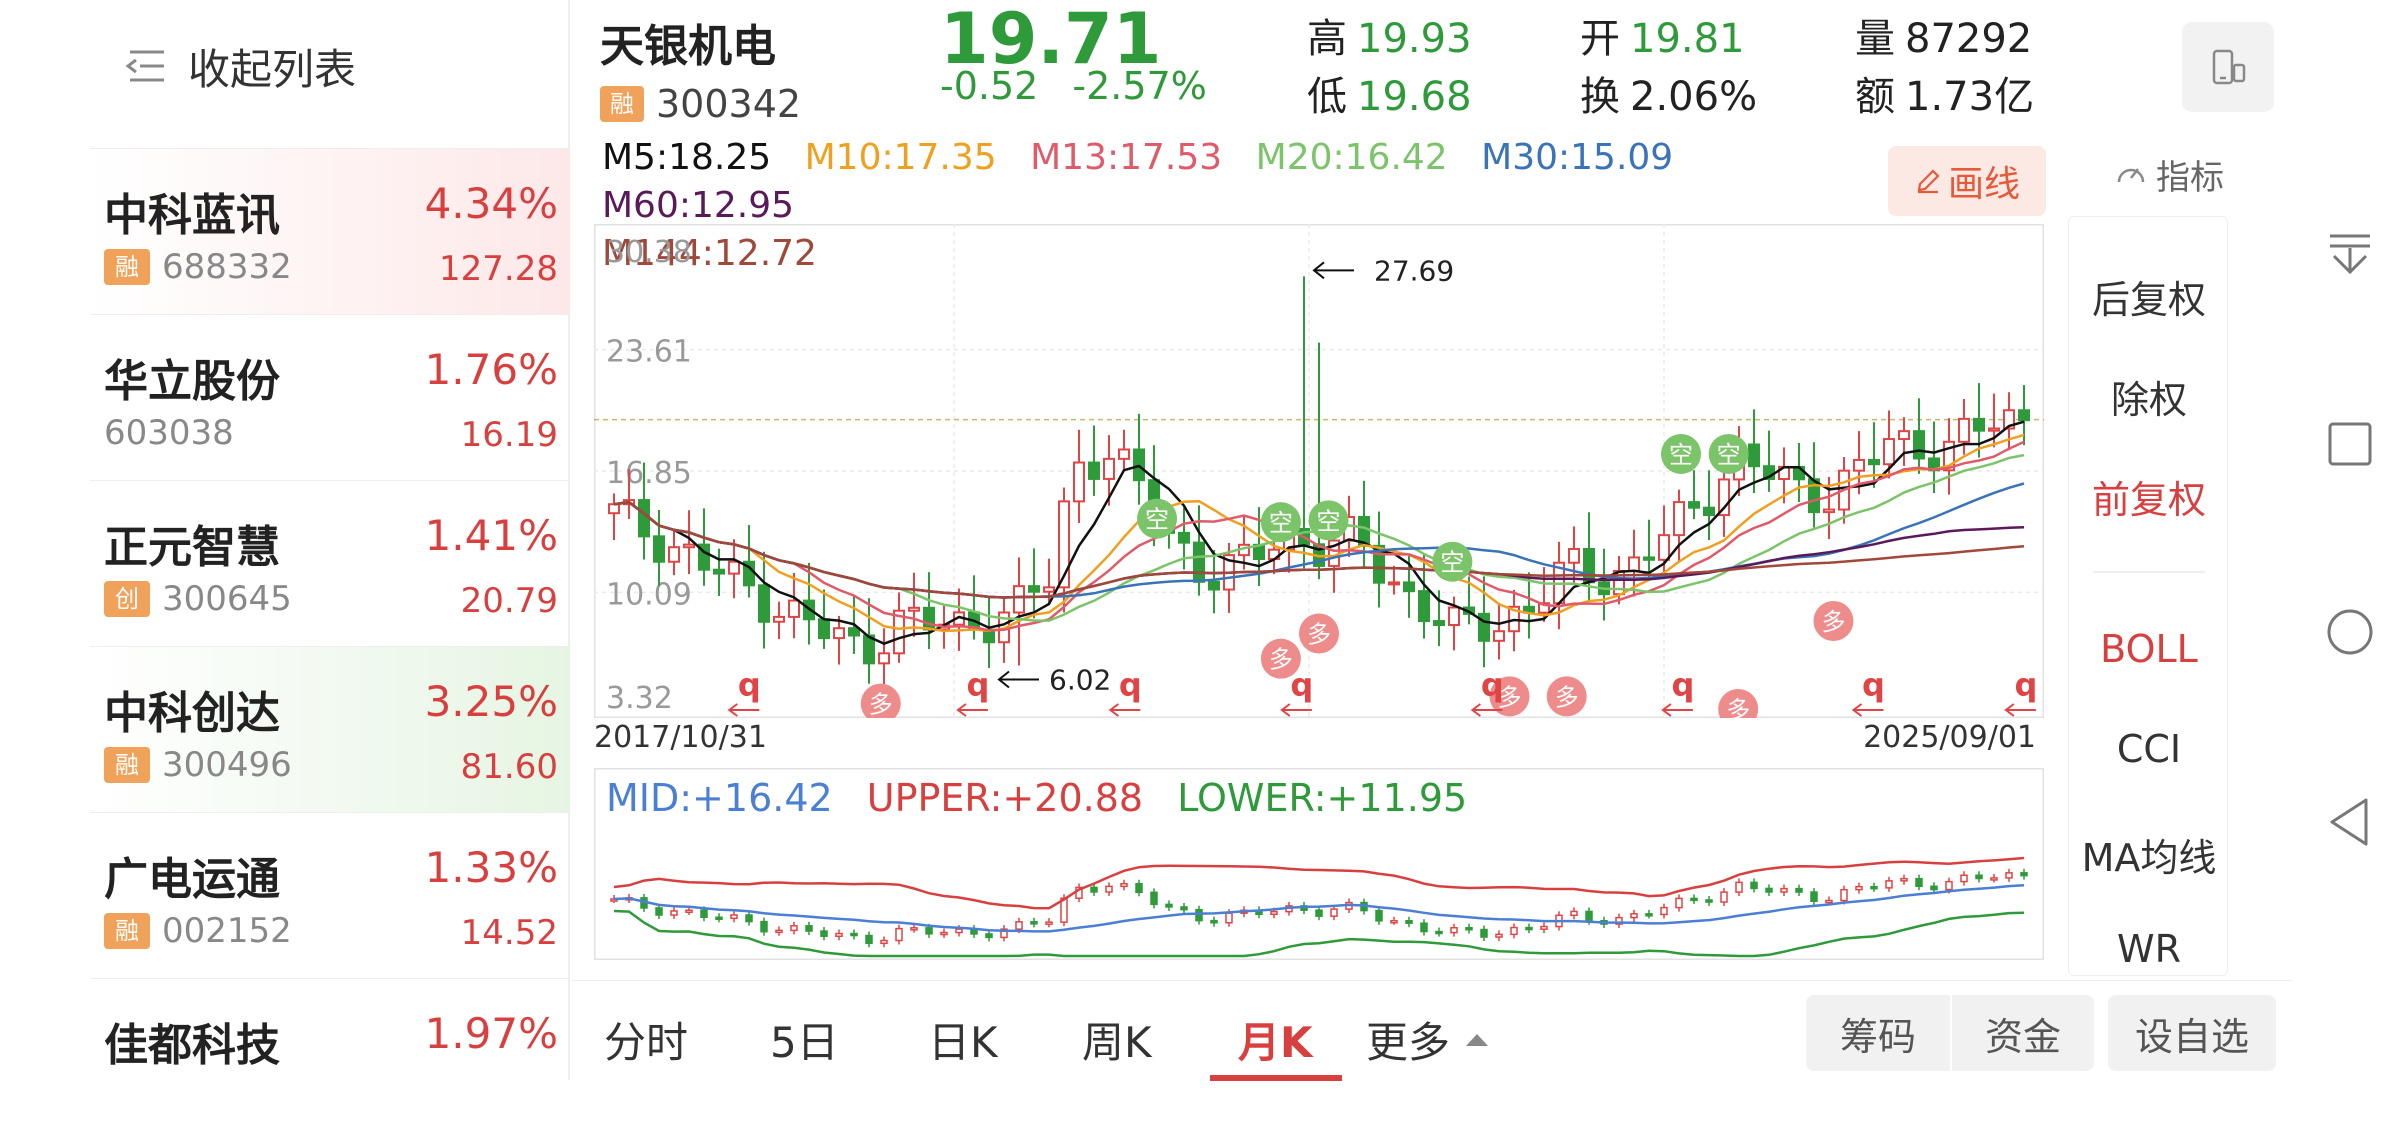  What do you see at coordinates (2350, 256) in the screenshot?
I see `expand-down-icon` at bounding box center [2350, 256].